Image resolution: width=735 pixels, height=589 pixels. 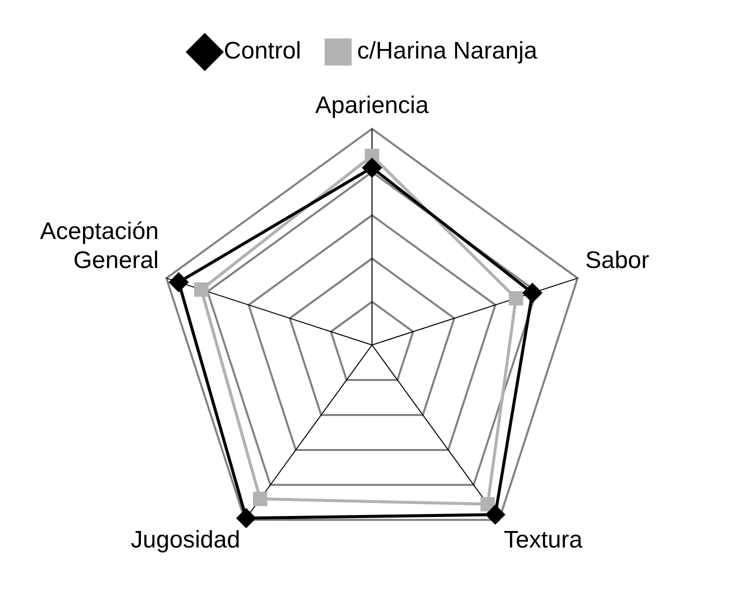 What do you see at coordinates (544, 540) in the screenshot?
I see `spoke-label: Textura` at bounding box center [544, 540].